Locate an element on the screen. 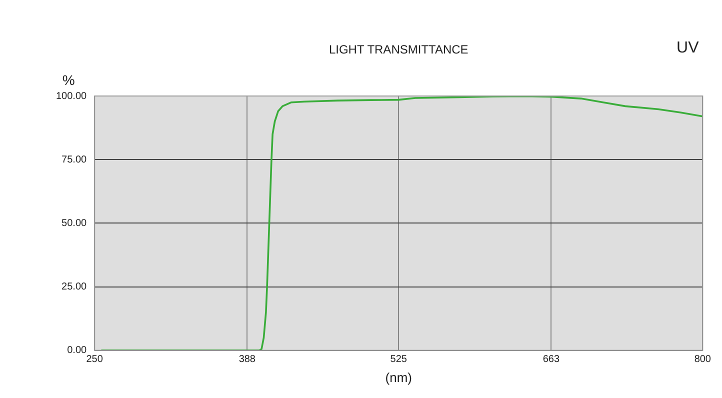 The image size is (722, 398). y-tick-label: 0.00 is located at coordinates (77, 350).